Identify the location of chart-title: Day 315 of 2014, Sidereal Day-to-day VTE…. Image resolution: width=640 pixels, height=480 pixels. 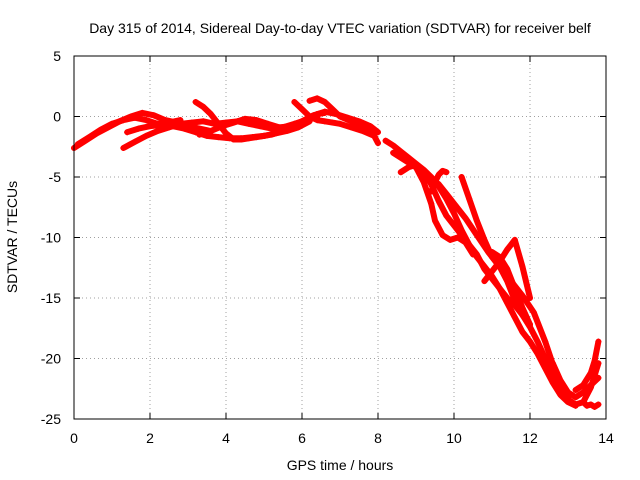
(340, 28).